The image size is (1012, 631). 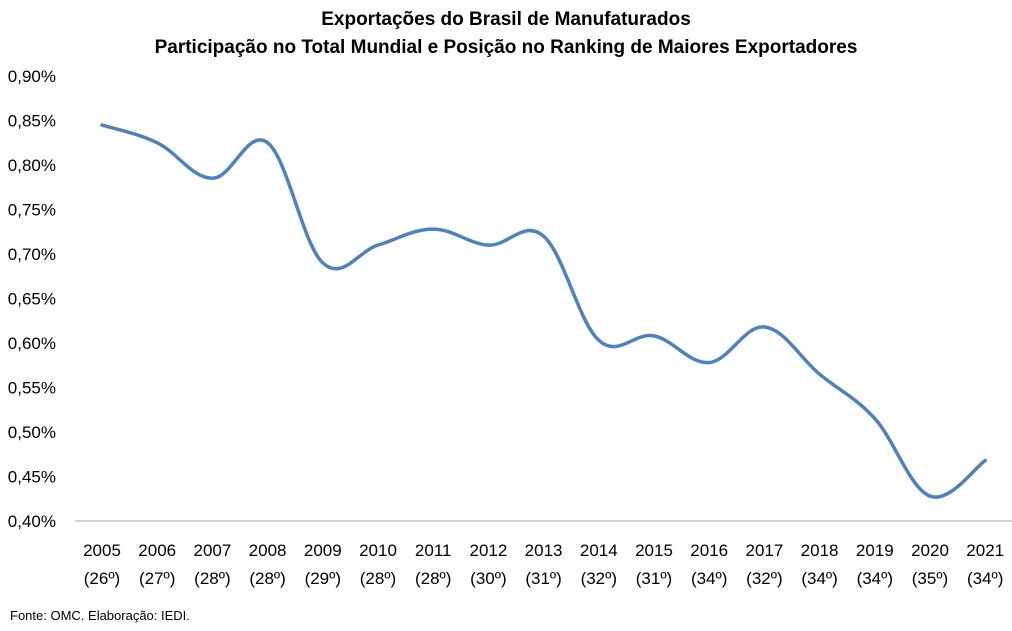 I want to click on x-tick-label: 2019, so click(x=875, y=550).